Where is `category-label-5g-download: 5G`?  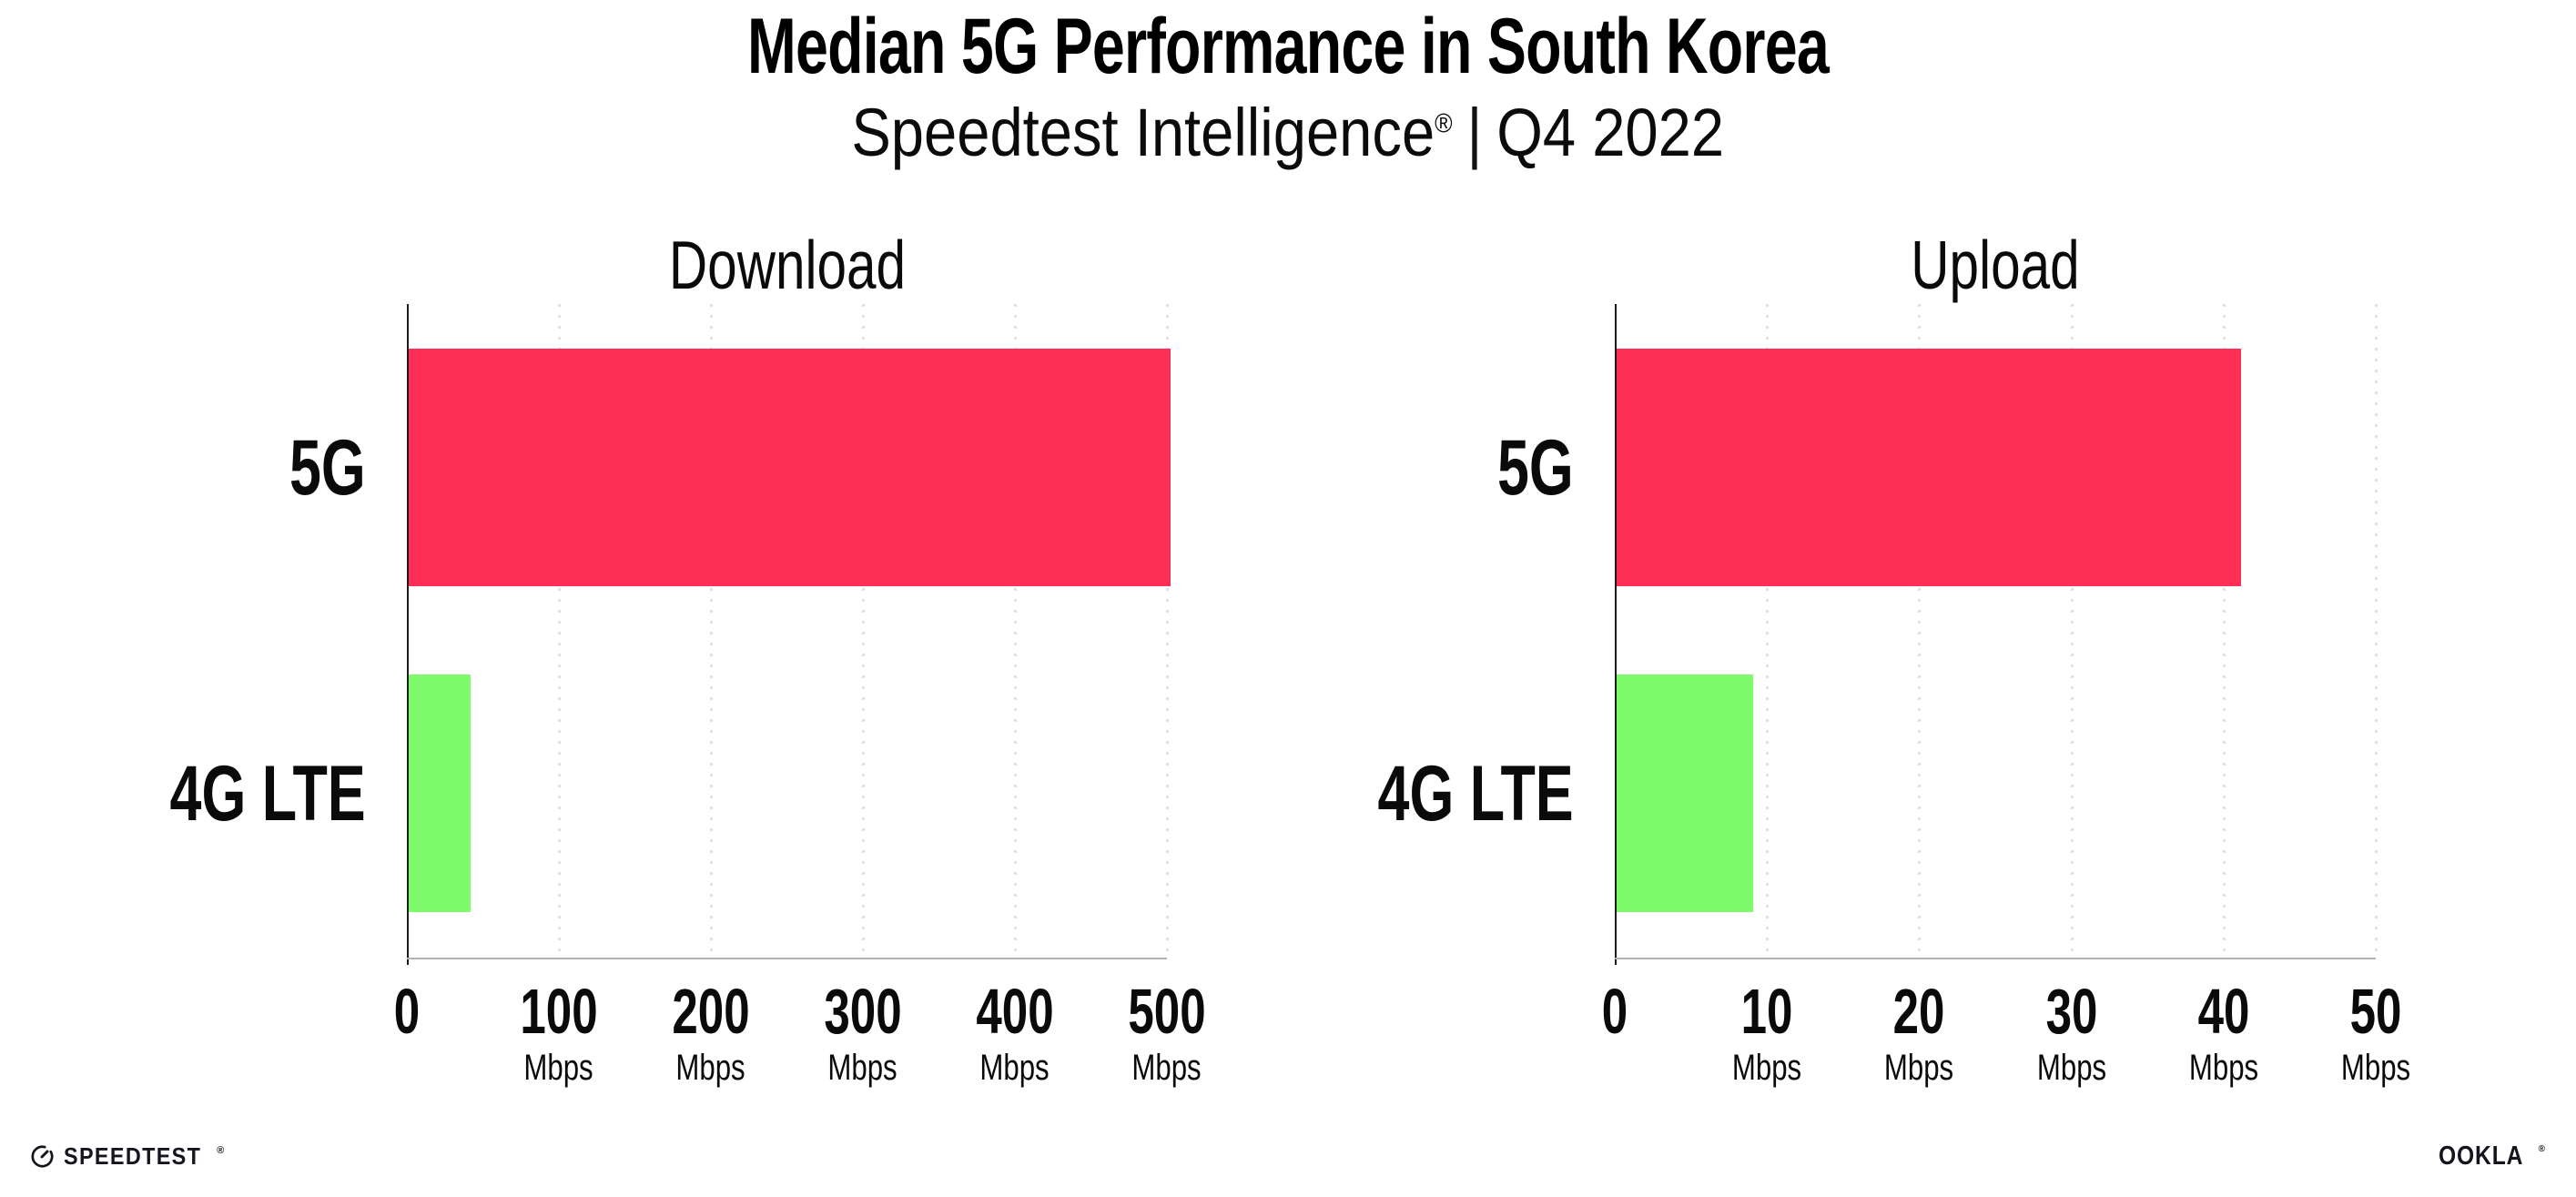 category-label-5g-download: 5G is located at coordinates (327, 467).